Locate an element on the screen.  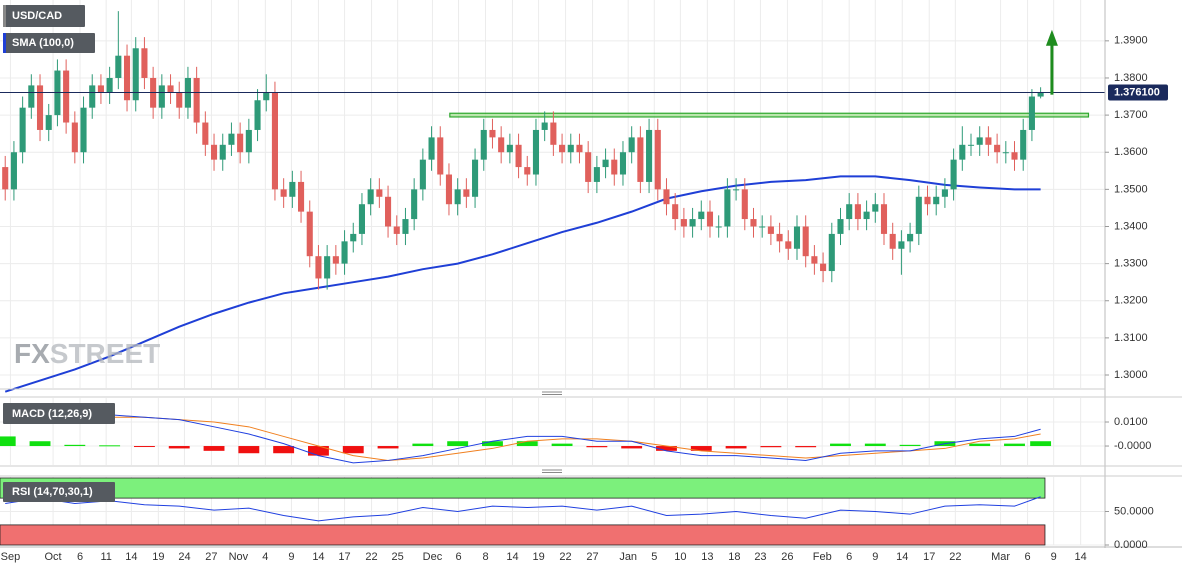
y-tick-label: -0.0000 is located at coordinates (1132, 446).